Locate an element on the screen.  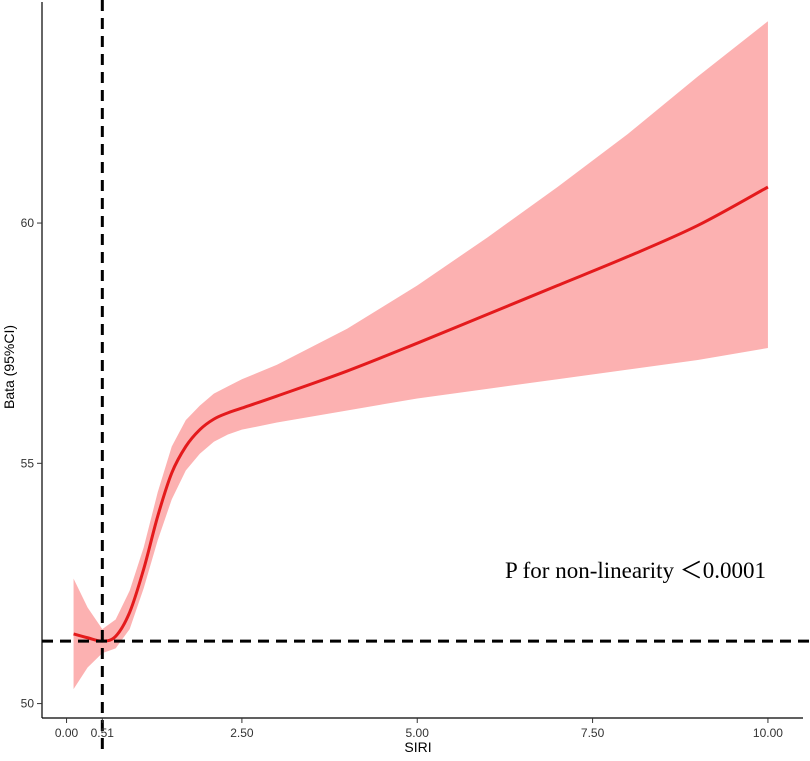
x-tick-label: 10.00 is located at coordinates (768, 733).